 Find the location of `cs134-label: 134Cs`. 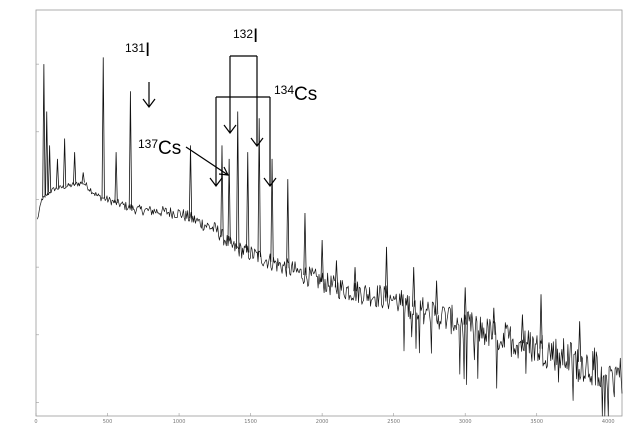

cs134-label: 134Cs is located at coordinates (295, 94).